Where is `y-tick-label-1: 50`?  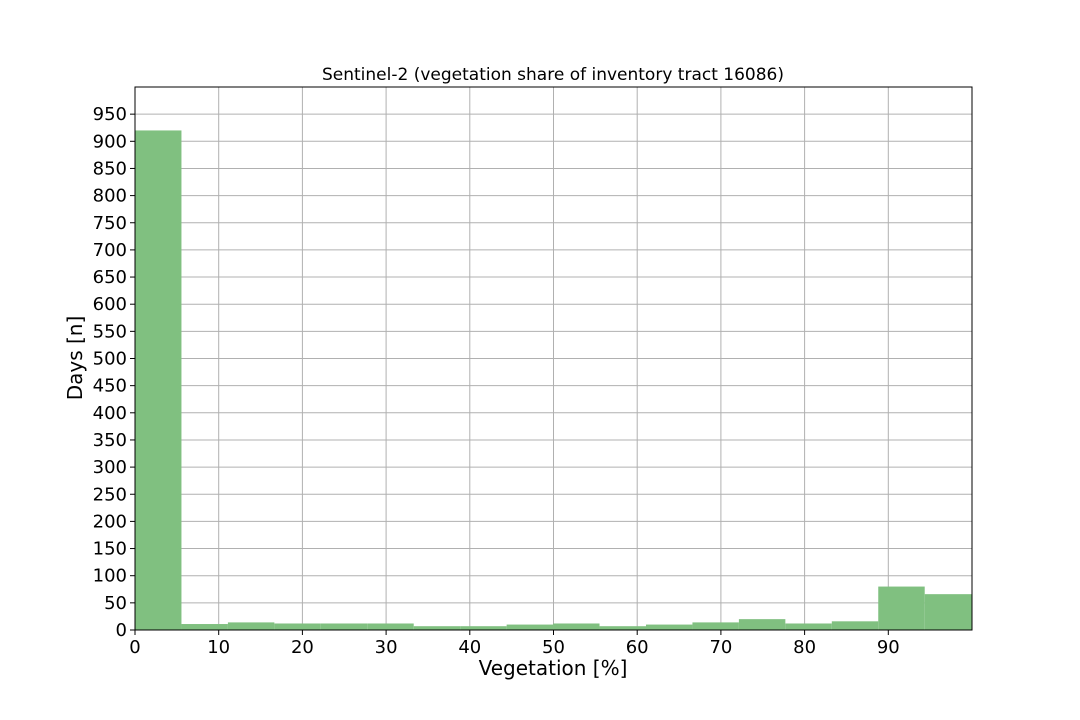
y-tick-label-1: 50 is located at coordinates (115, 603).